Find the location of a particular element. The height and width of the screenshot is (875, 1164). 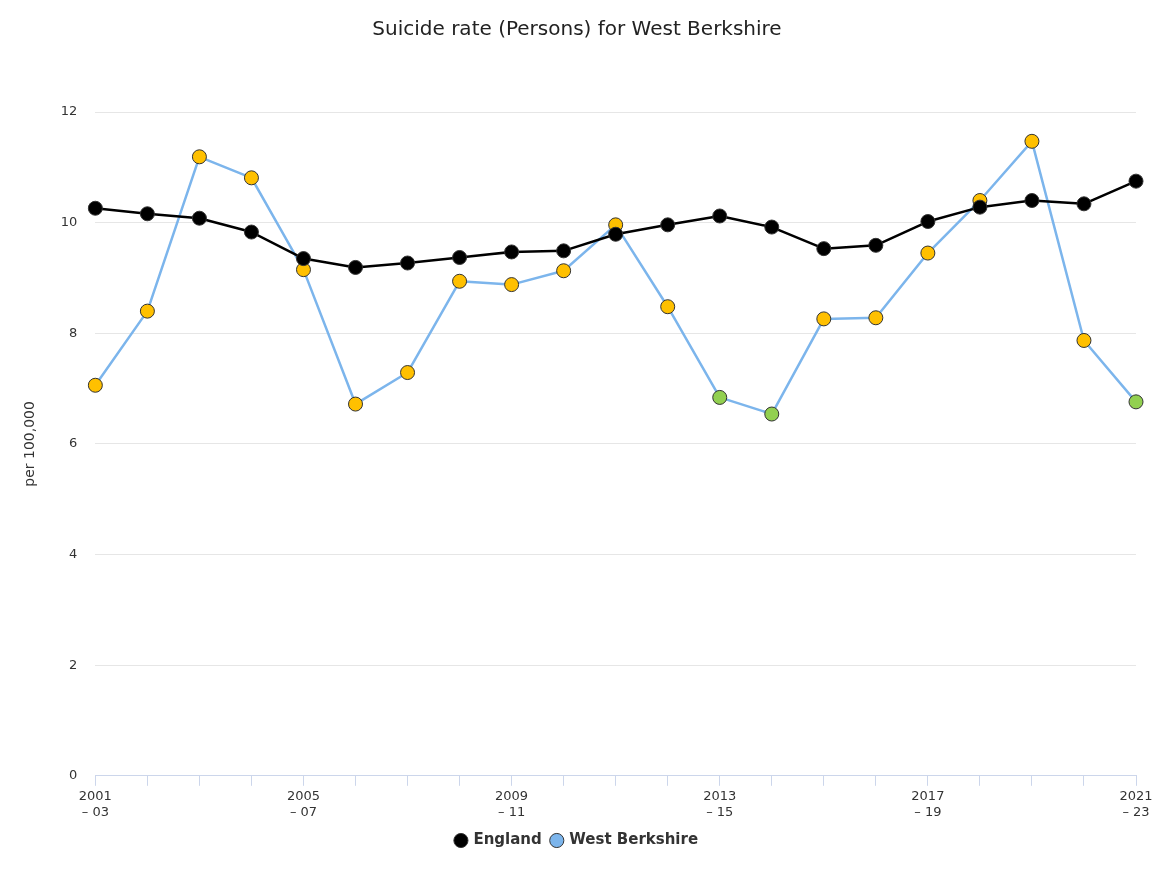

legend-label: West Berkshire is located at coordinates (634, 839).